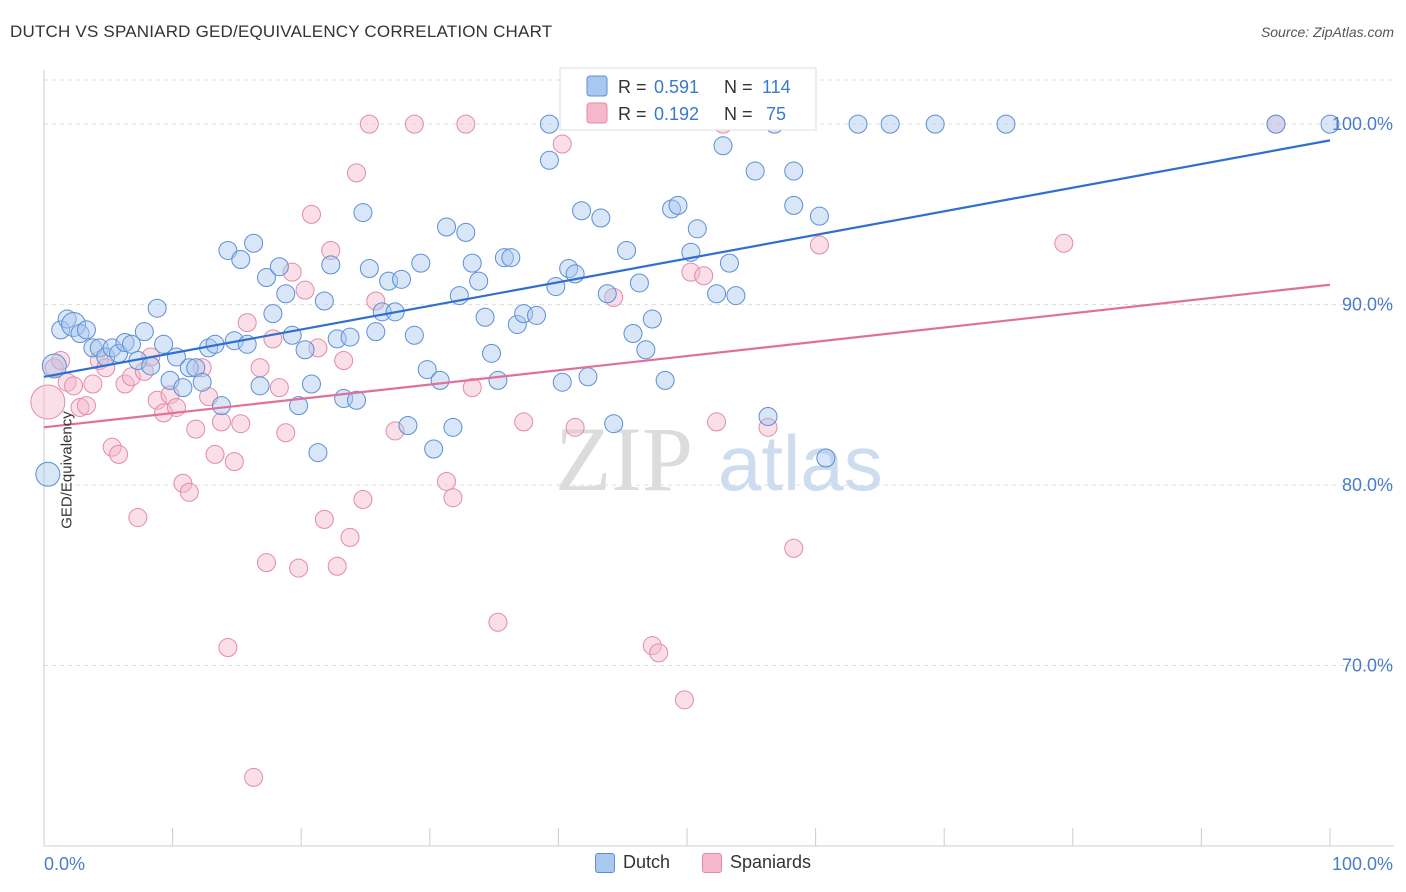 The height and width of the screenshot is (892, 1406). I want to click on spaniards-trendline, so click(687, 356).